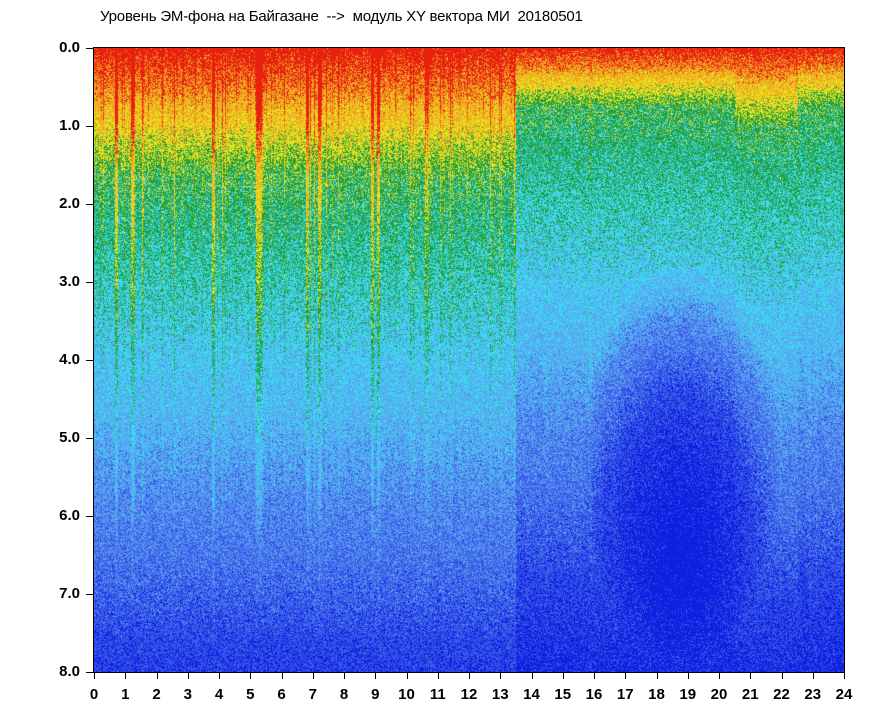 The height and width of the screenshot is (720, 876). I want to click on x-tick-label: 7, so click(312, 694).